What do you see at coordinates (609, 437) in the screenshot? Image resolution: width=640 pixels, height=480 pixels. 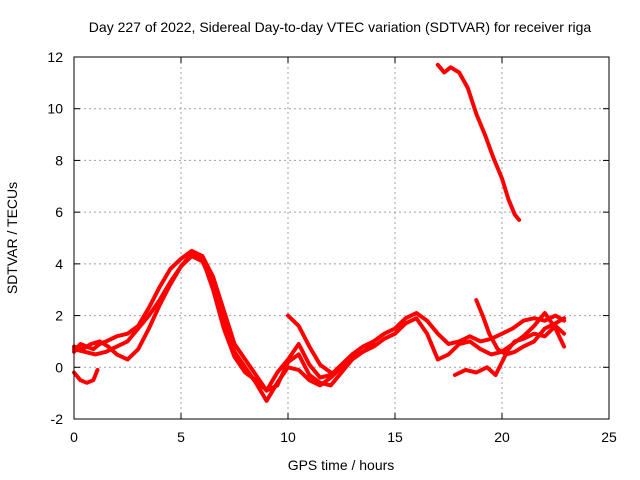 I see `x-tick-label: 25` at bounding box center [609, 437].